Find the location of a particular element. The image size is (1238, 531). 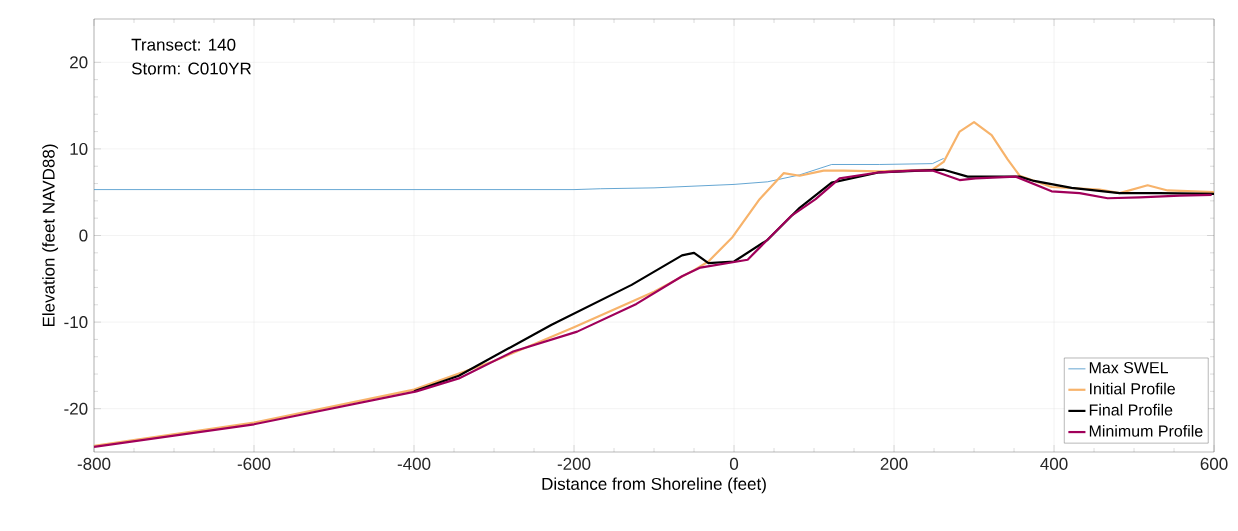

legend-label: Initial Profile is located at coordinates (1132, 388).